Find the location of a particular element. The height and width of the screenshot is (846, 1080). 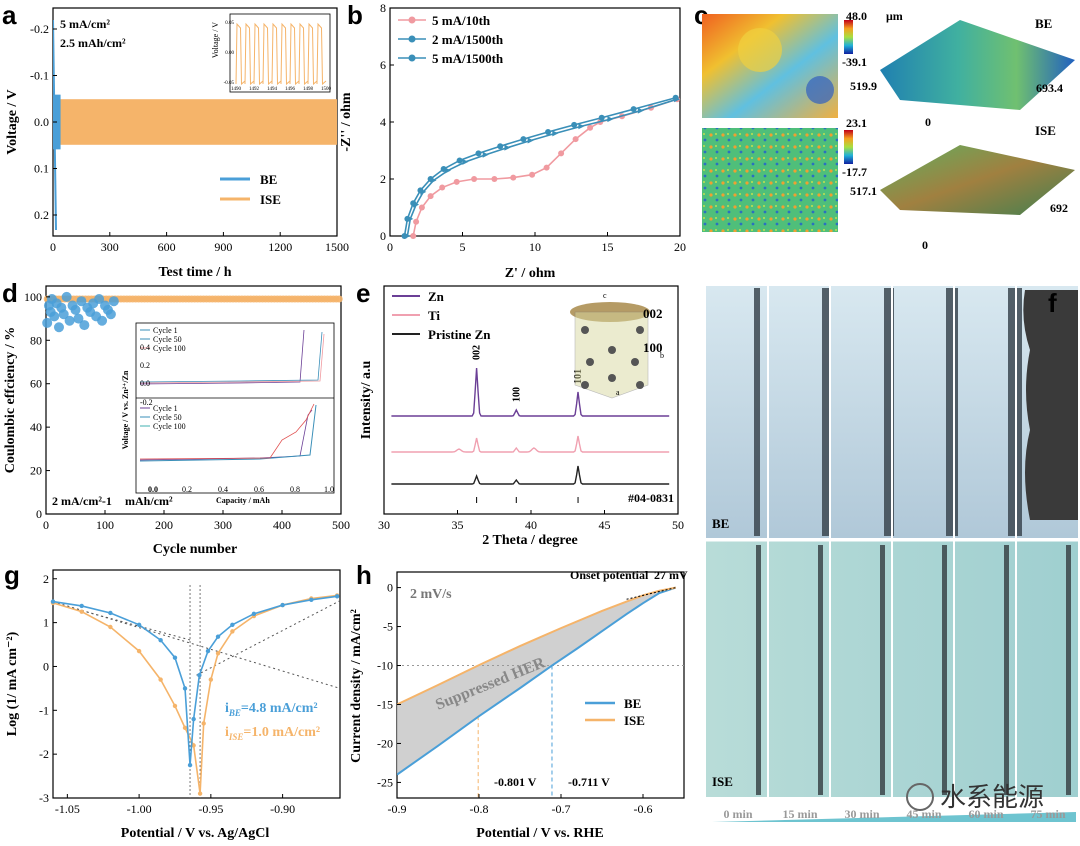

panel-letter-e: e is located at coordinates (363, 293).